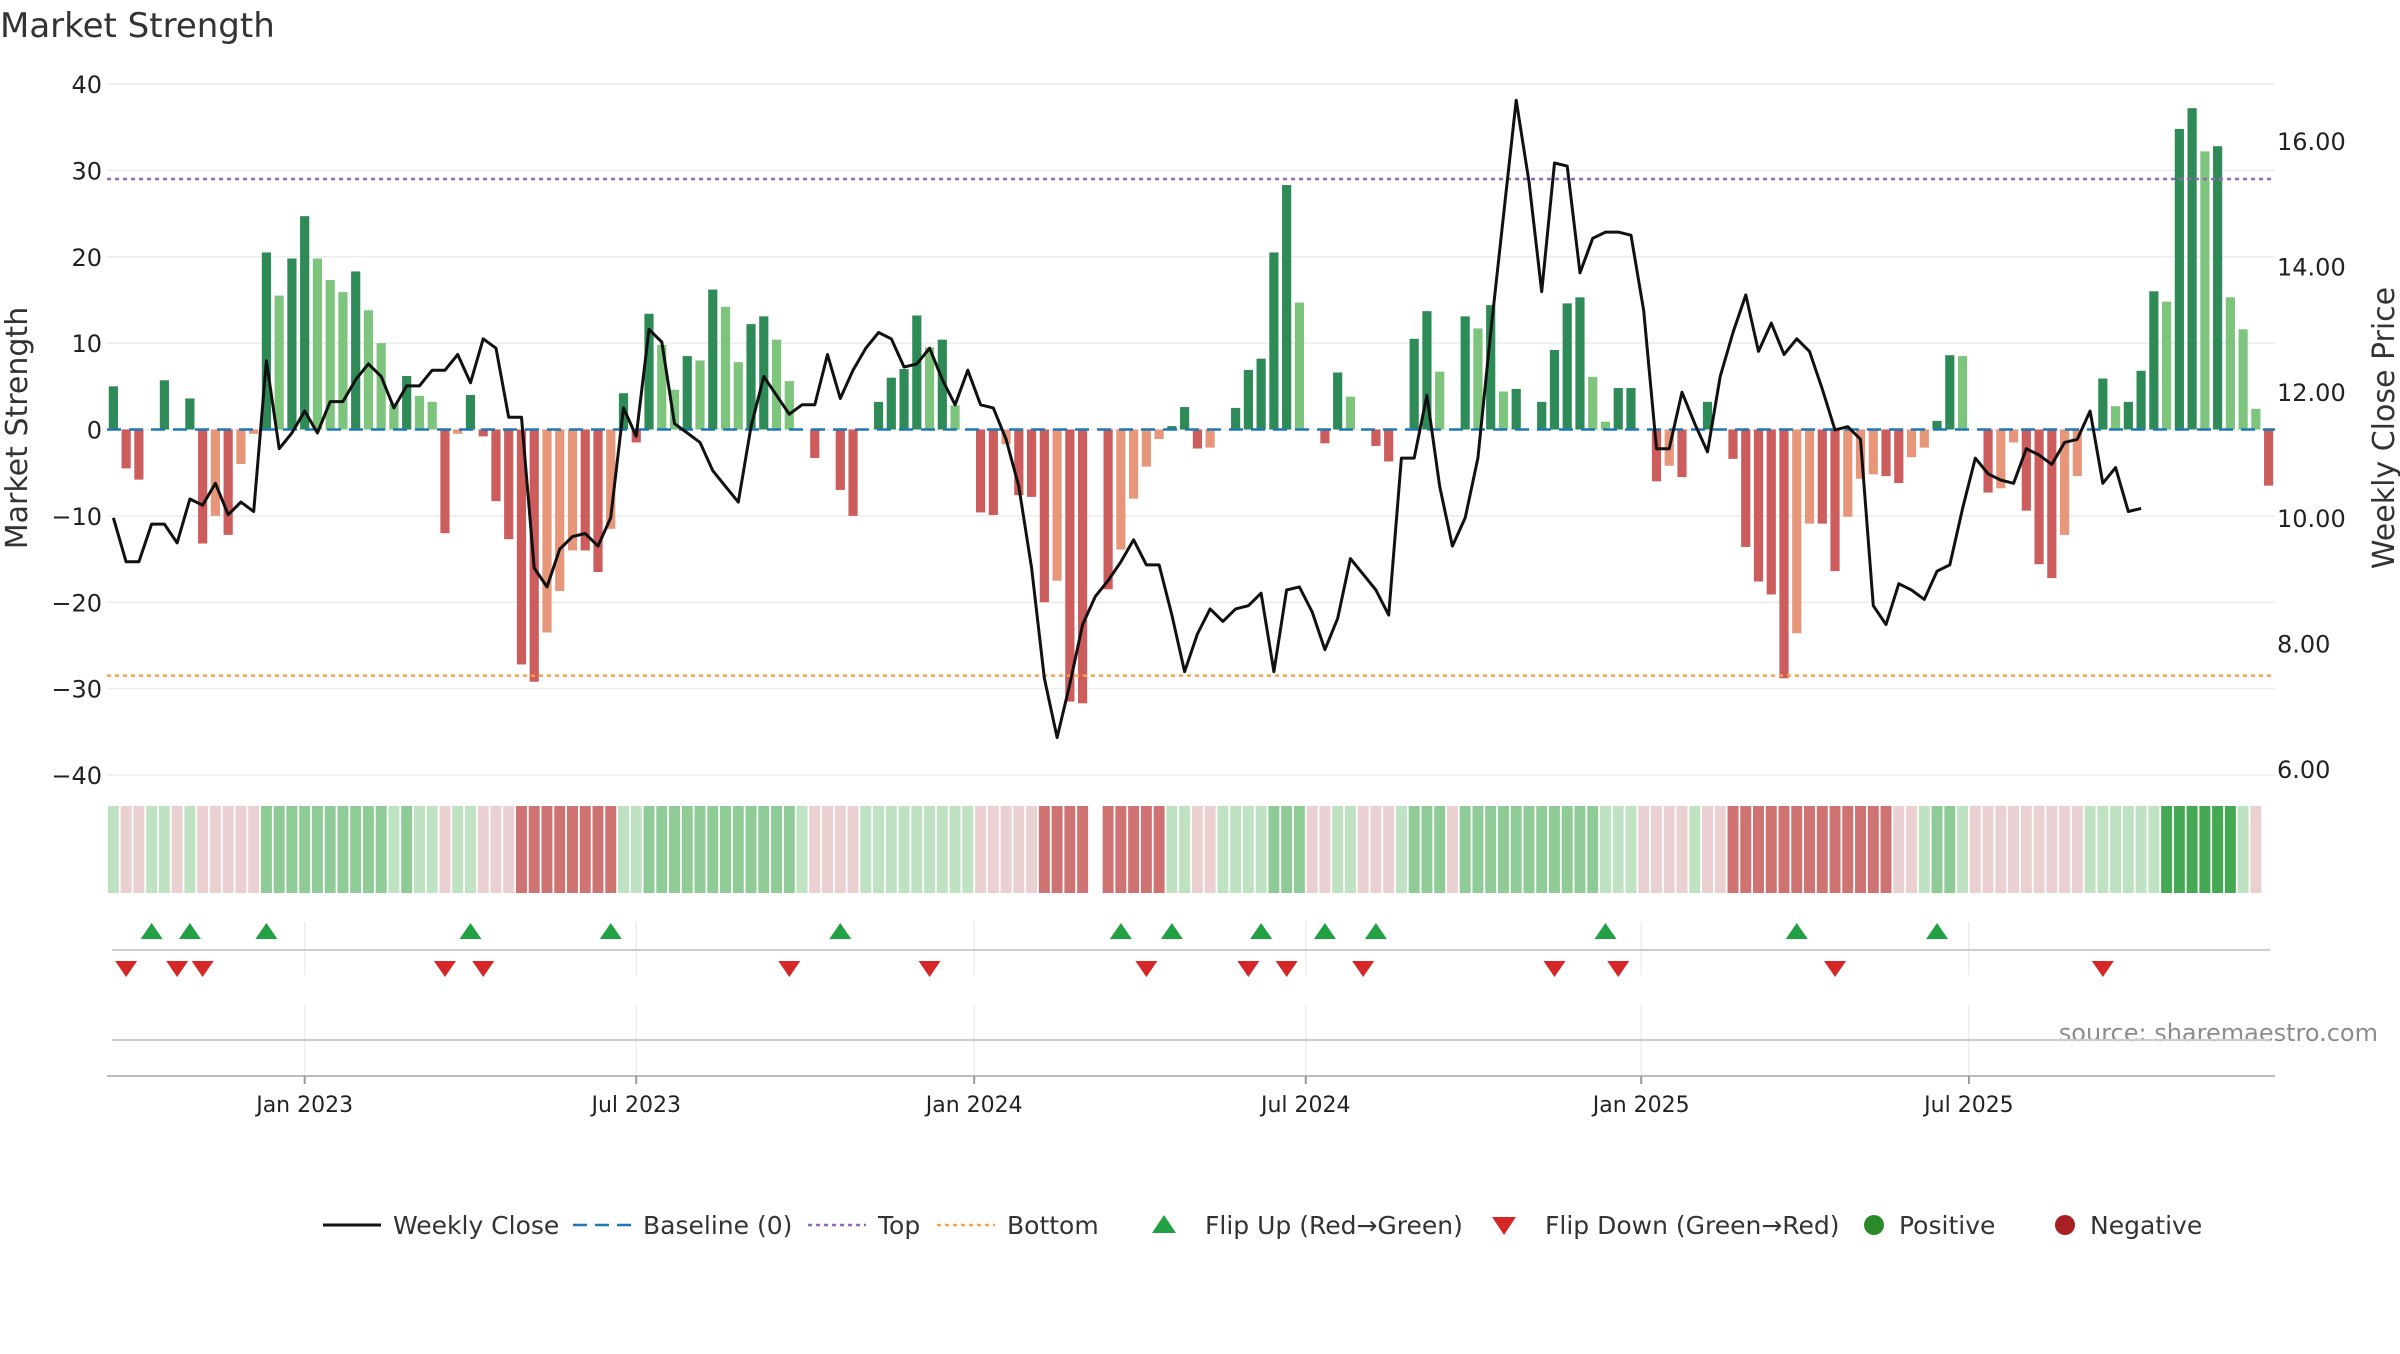  Describe the element at coordinates (1305, 1105) in the screenshot. I see `x-tick-label: Jul 2024` at that location.